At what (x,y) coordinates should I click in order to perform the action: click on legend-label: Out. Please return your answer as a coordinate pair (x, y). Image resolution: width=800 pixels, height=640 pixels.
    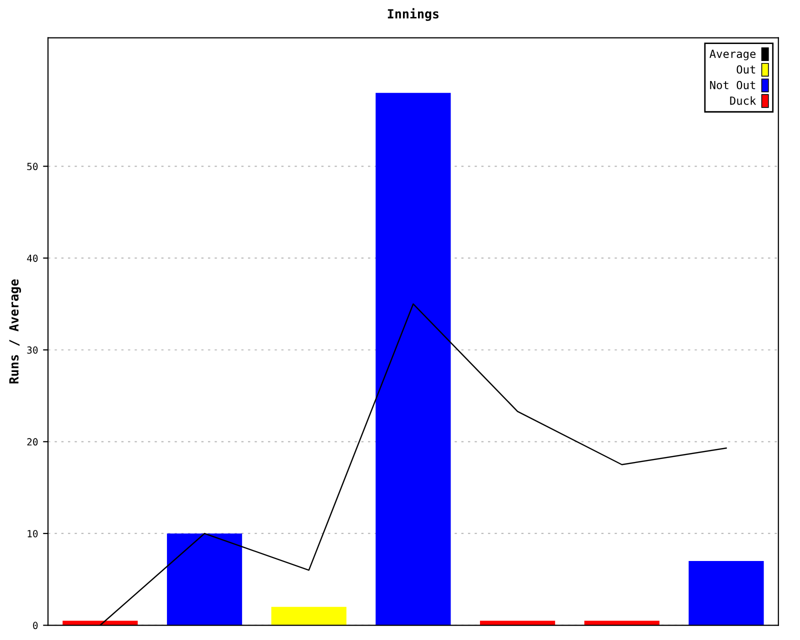
    Looking at the image, I should click on (746, 69).